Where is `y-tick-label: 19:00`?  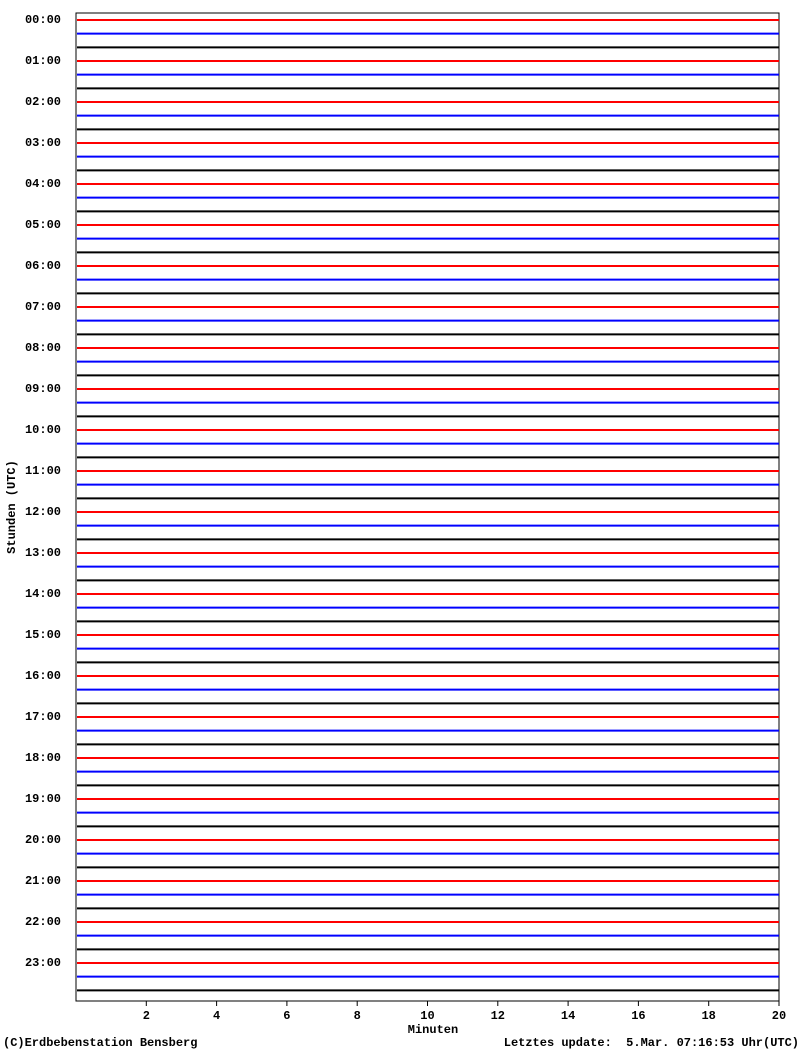 y-tick-label: 19:00 is located at coordinates (43, 799).